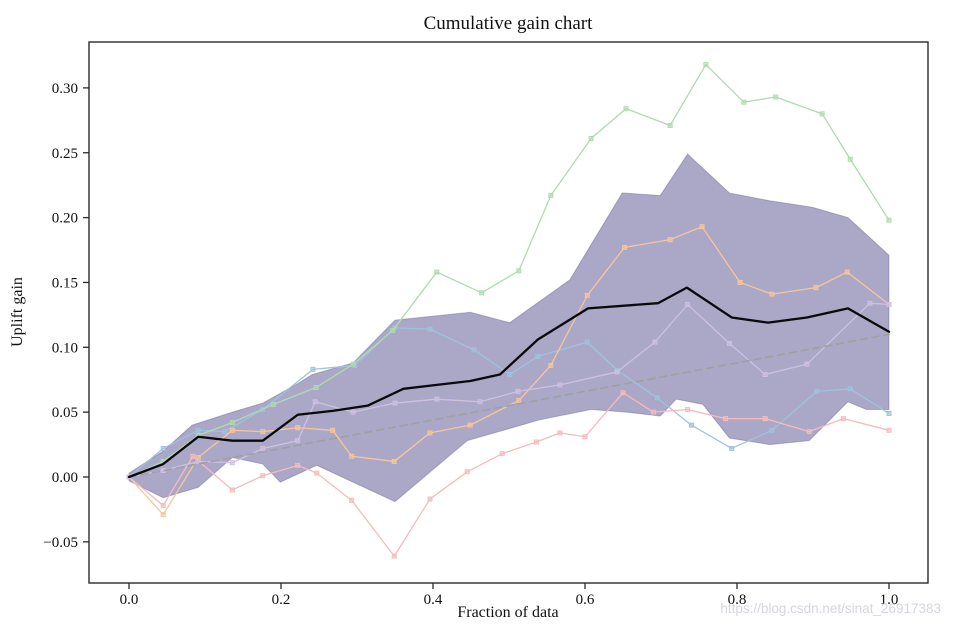 The width and height of the screenshot is (962, 635). I want to click on chart-title: Cumulative gain chart, so click(509, 23).